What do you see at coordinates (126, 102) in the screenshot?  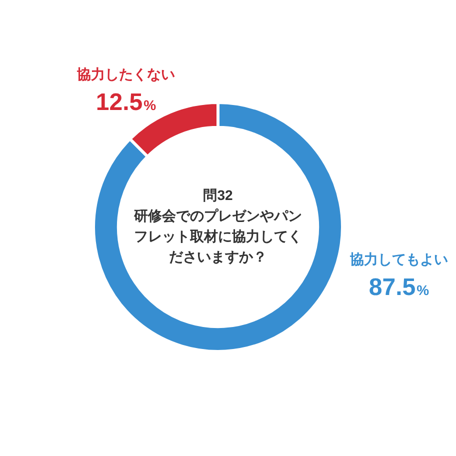 I see `data-label: 12.5%` at bounding box center [126, 102].